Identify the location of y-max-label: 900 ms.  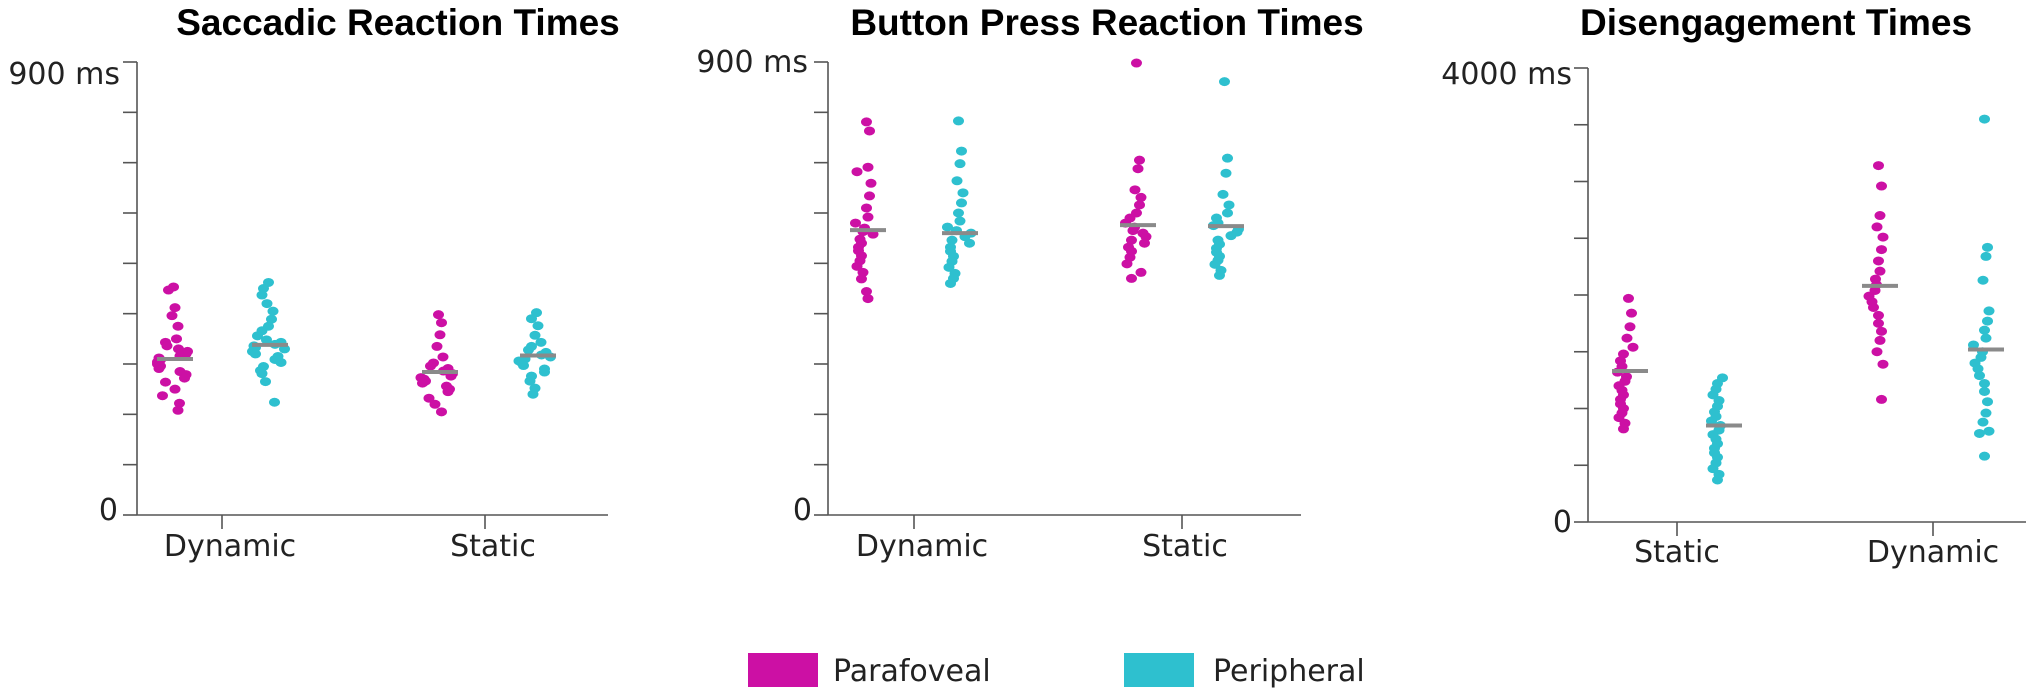
(64, 74).